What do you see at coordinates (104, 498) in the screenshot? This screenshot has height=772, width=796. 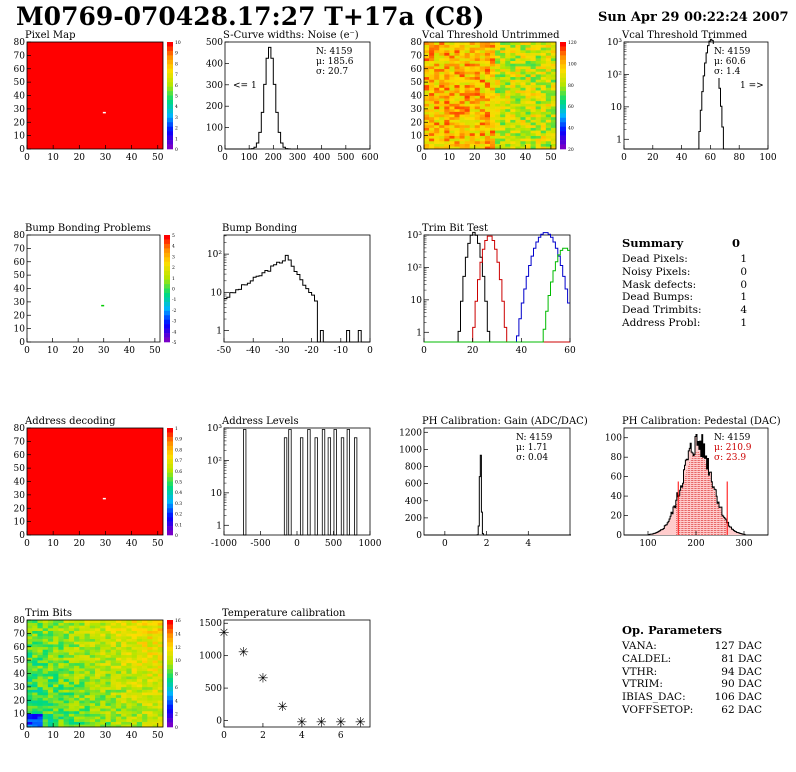 I see `addr-spot` at bounding box center [104, 498].